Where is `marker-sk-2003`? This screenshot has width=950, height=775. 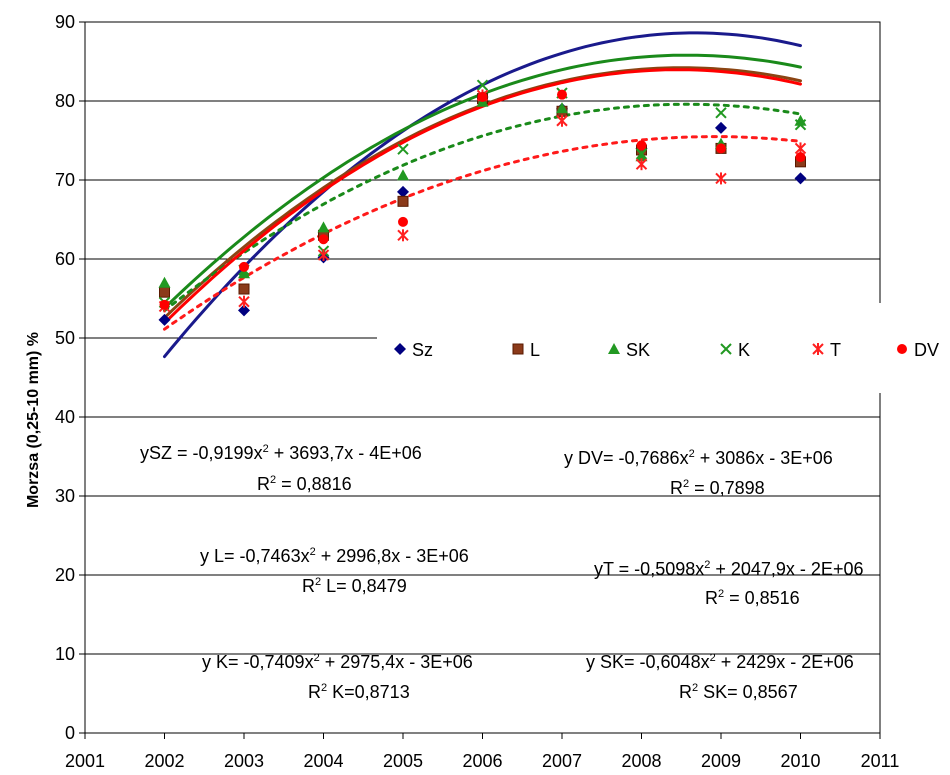
marker-sk-2003 is located at coordinates (244, 273).